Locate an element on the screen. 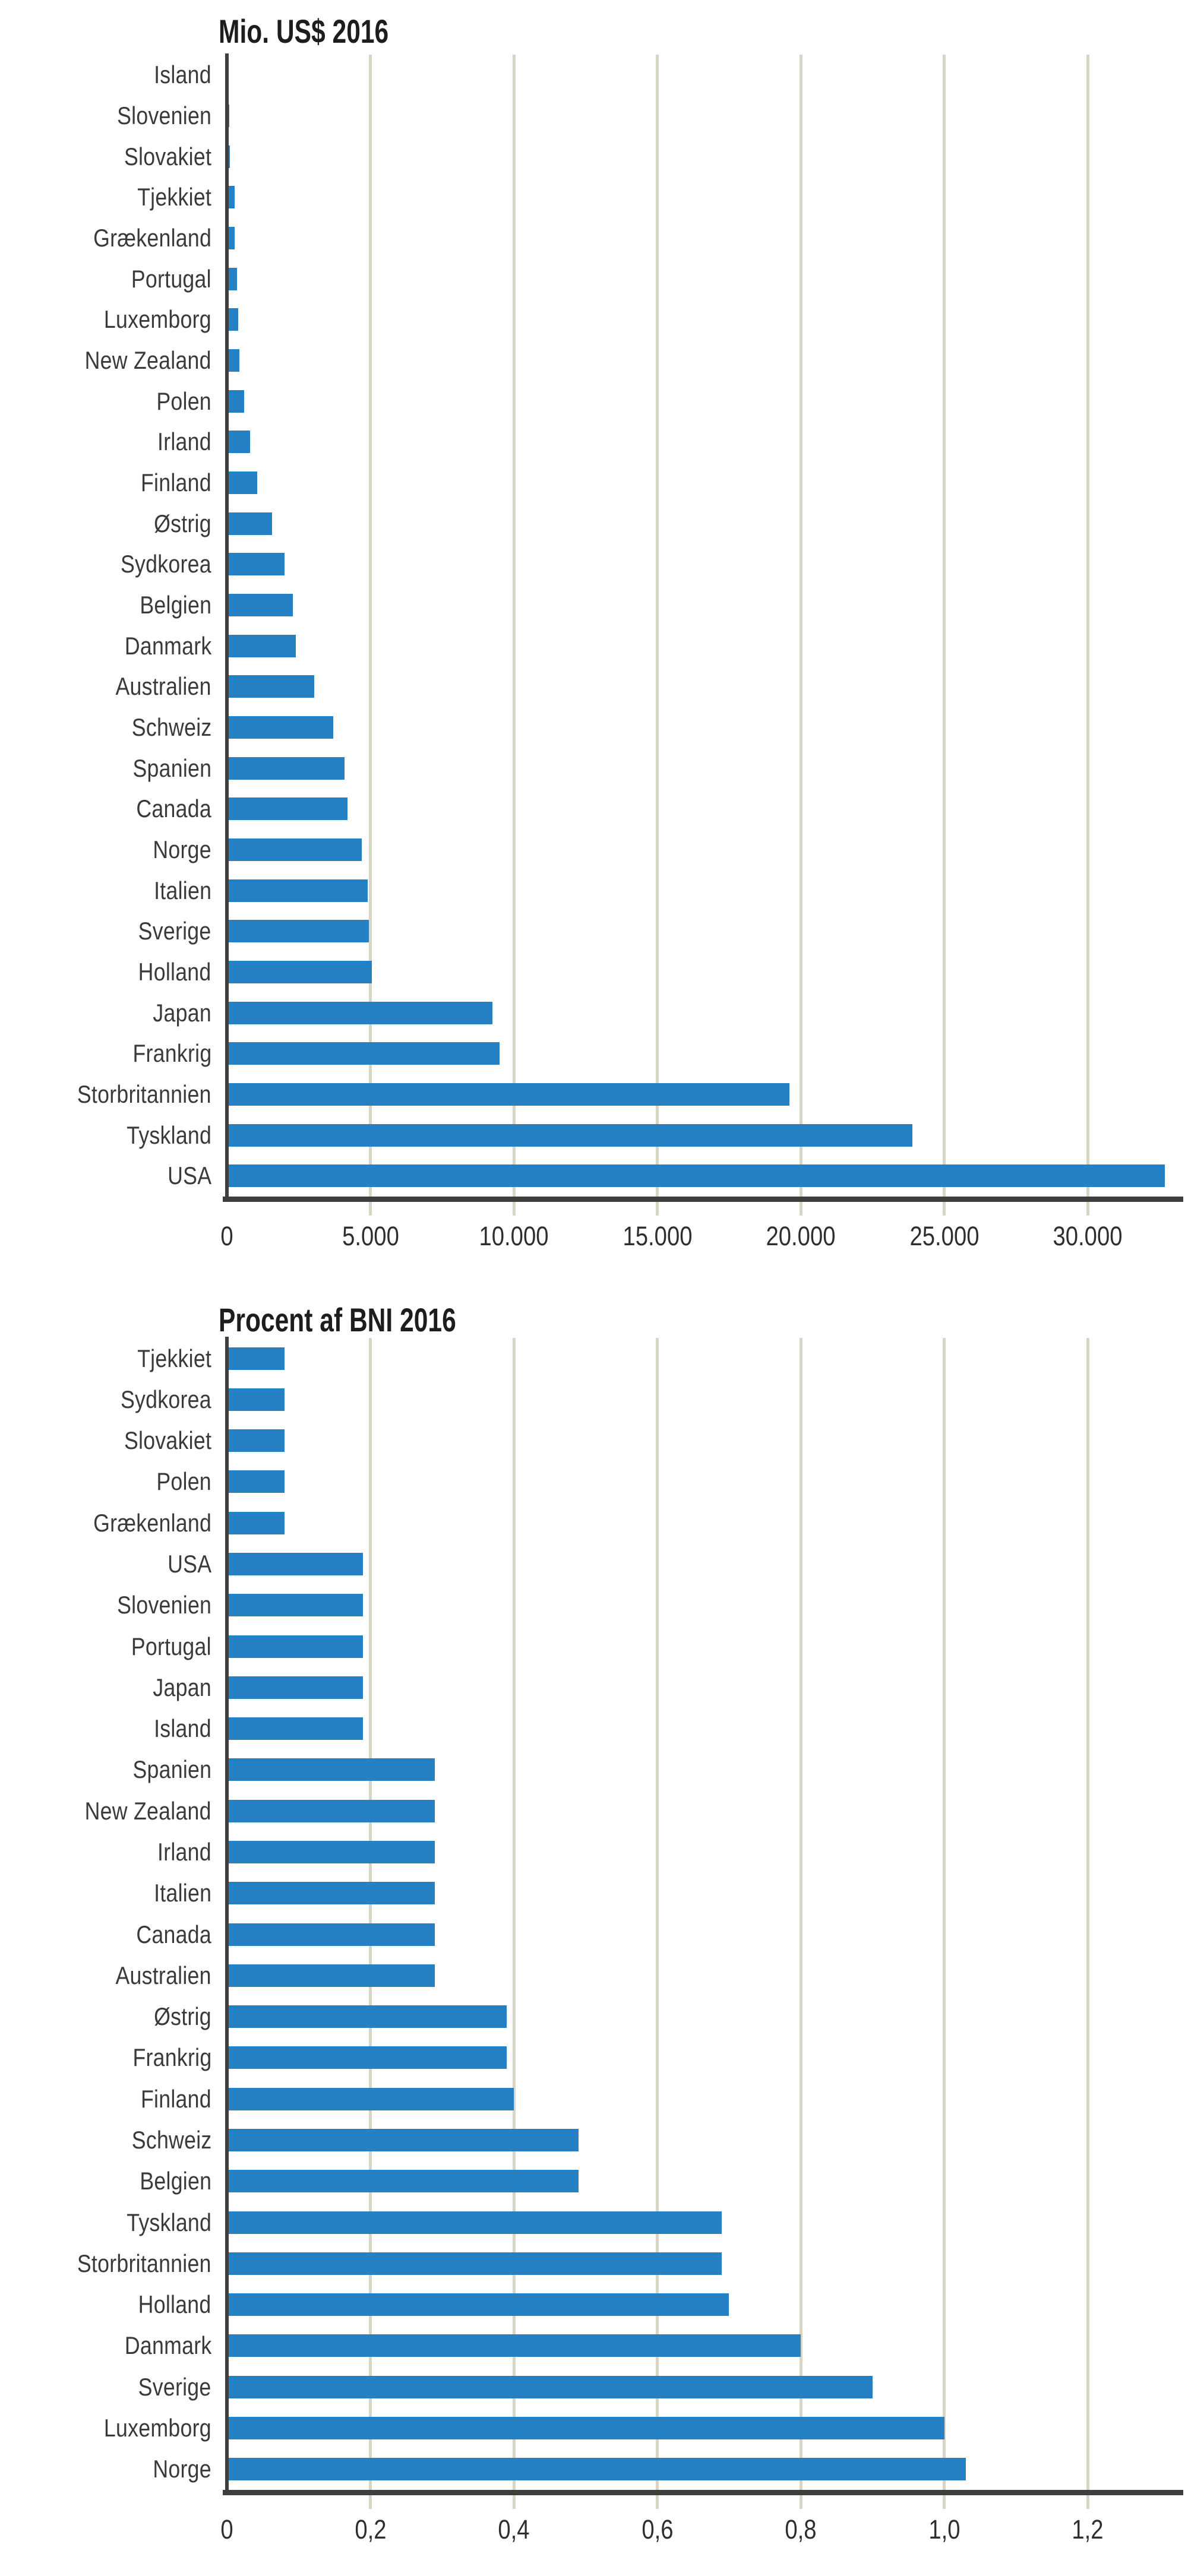 The width and height of the screenshot is (1188, 2576). x-tick-label: 1,2 is located at coordinates (1088, 2529).